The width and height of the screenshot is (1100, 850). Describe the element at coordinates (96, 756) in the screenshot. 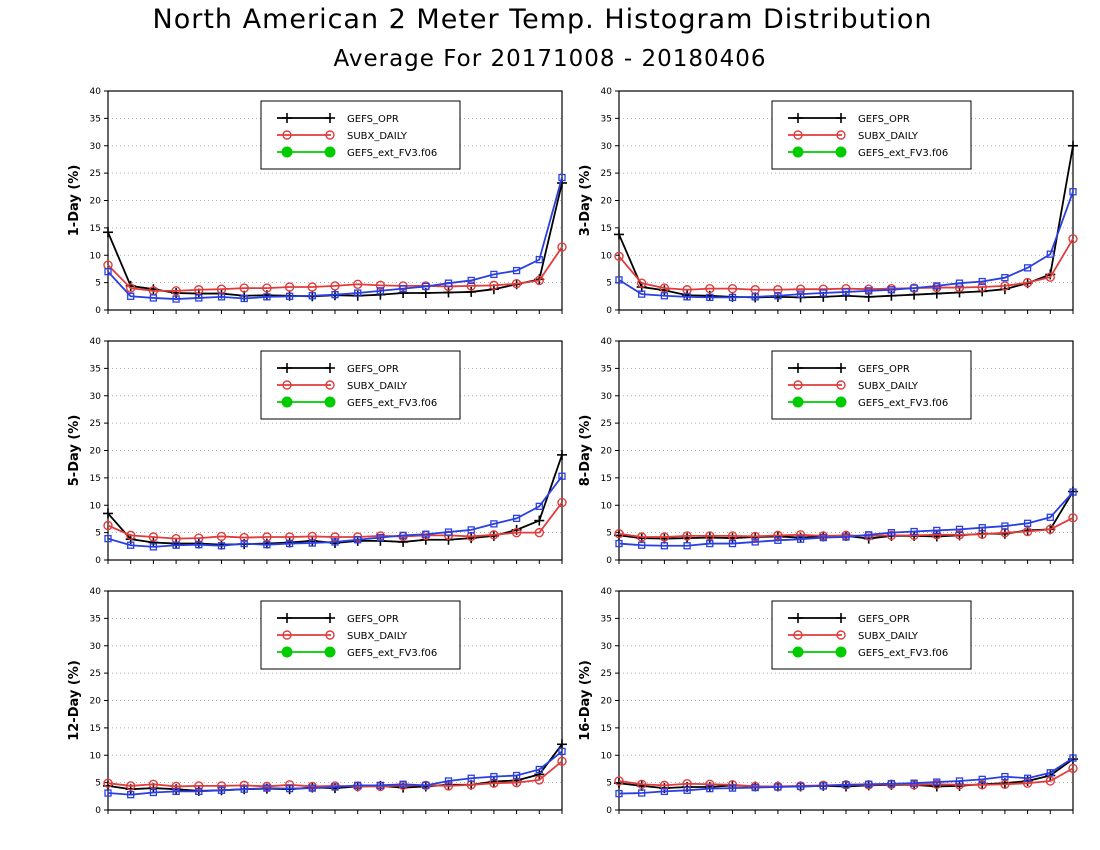

I see `y-tick-label: 10` at that location.